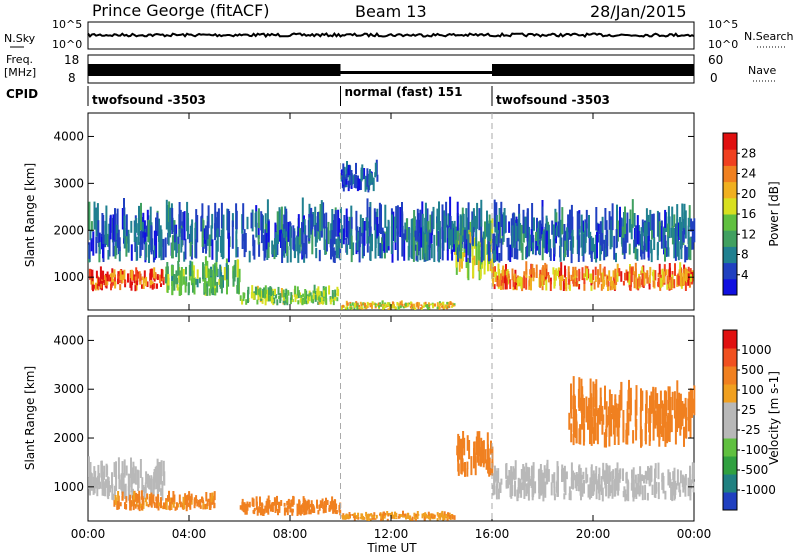 The image size is (800, 554). Describe the element at coordinates (714, 78) in the screenshot. I see `nave-tick-bottom: 0` at that location.